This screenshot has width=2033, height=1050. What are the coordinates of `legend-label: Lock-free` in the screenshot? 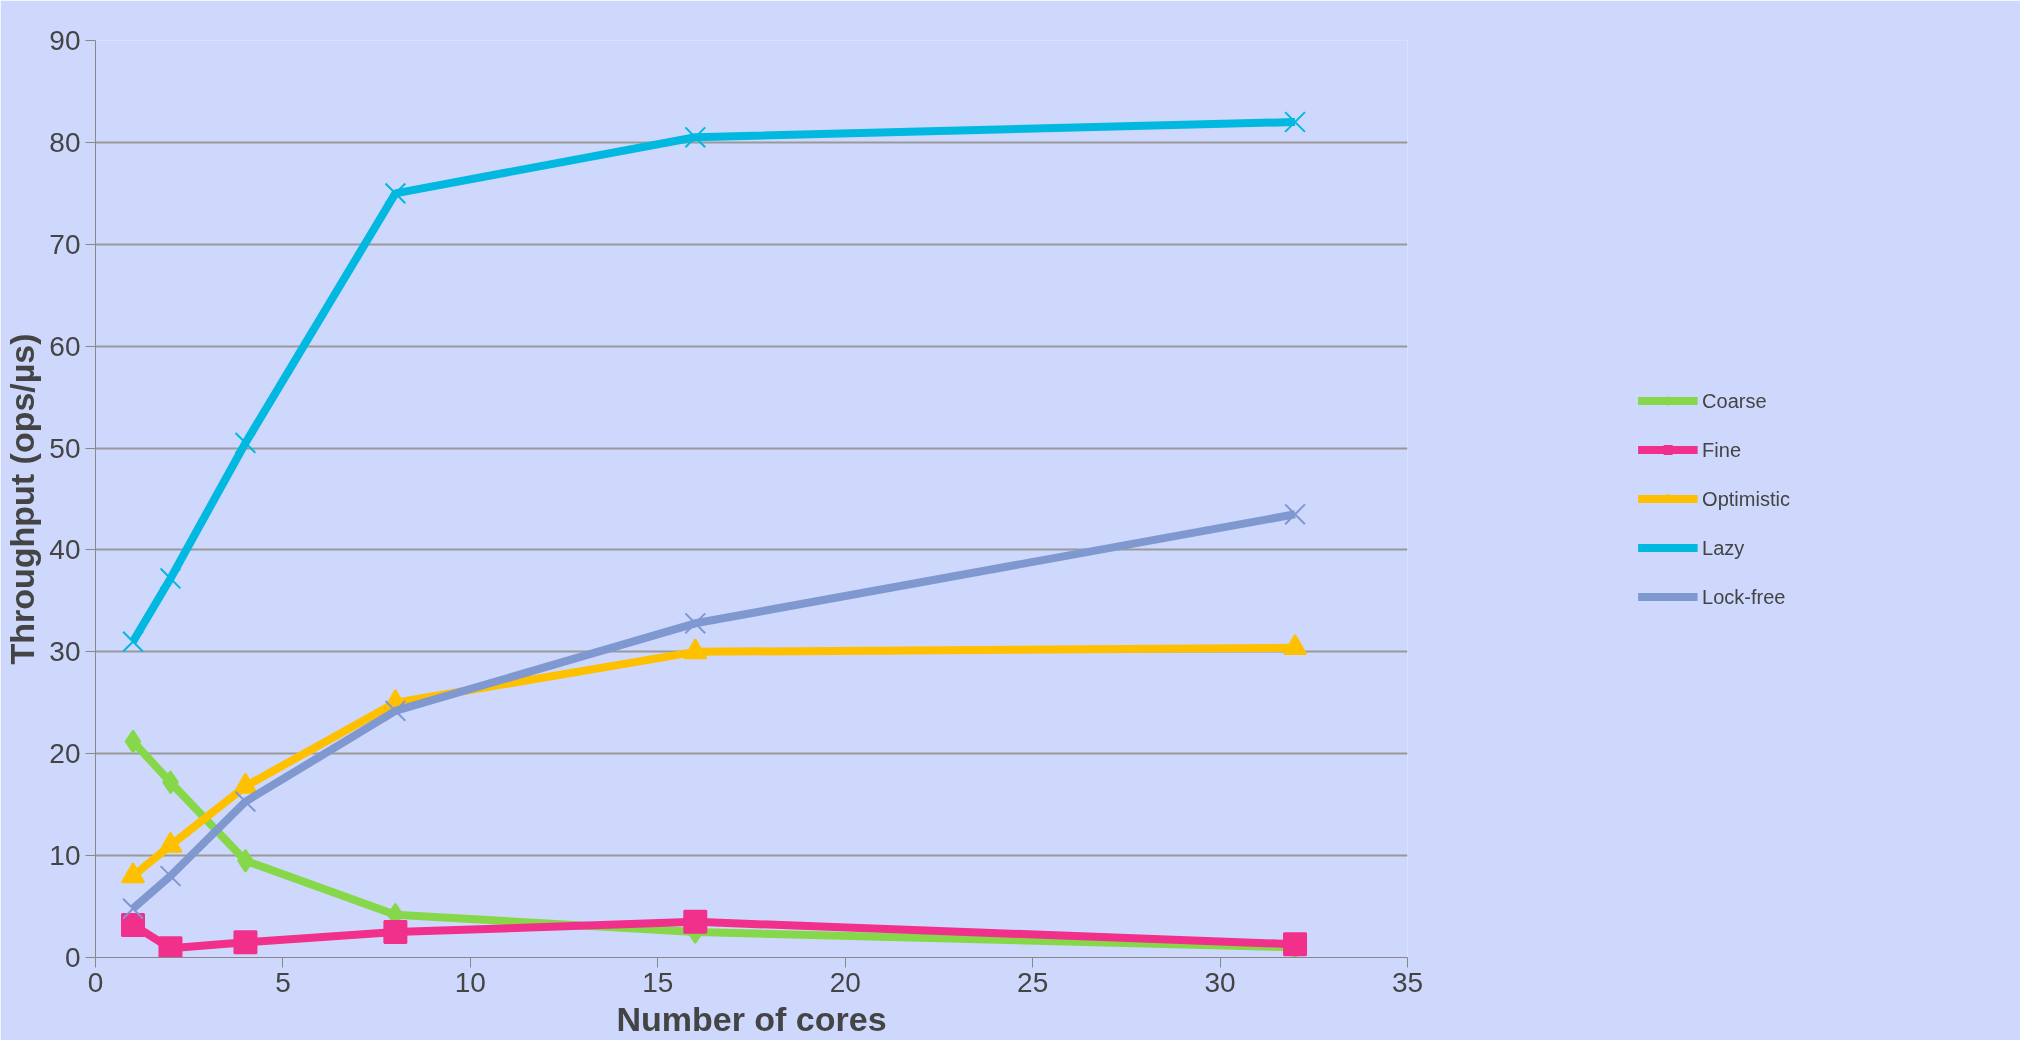 It's located at (1744, 596).